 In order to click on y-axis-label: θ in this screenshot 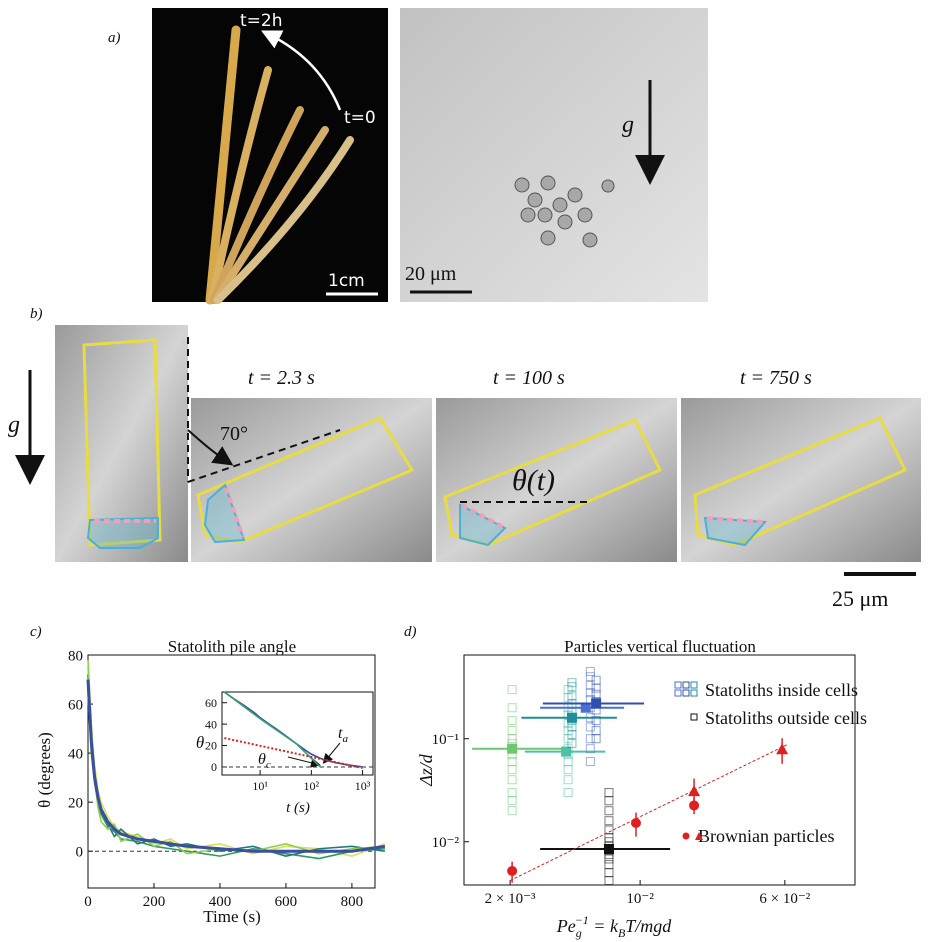, I will do `click(200, 742)`.